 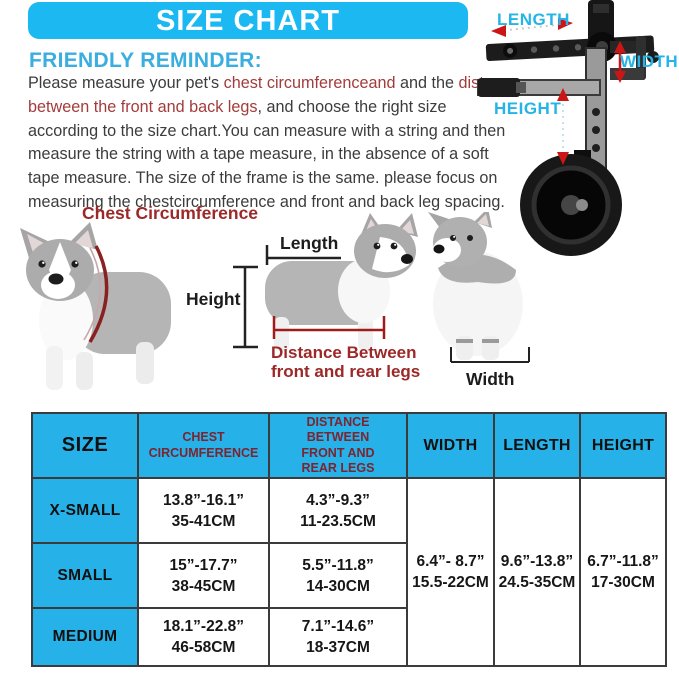 What do you see at coordinates (338, 586) in the screenshot?
I see `value-cm: 14-30CM` at bounding box center [338, 586].